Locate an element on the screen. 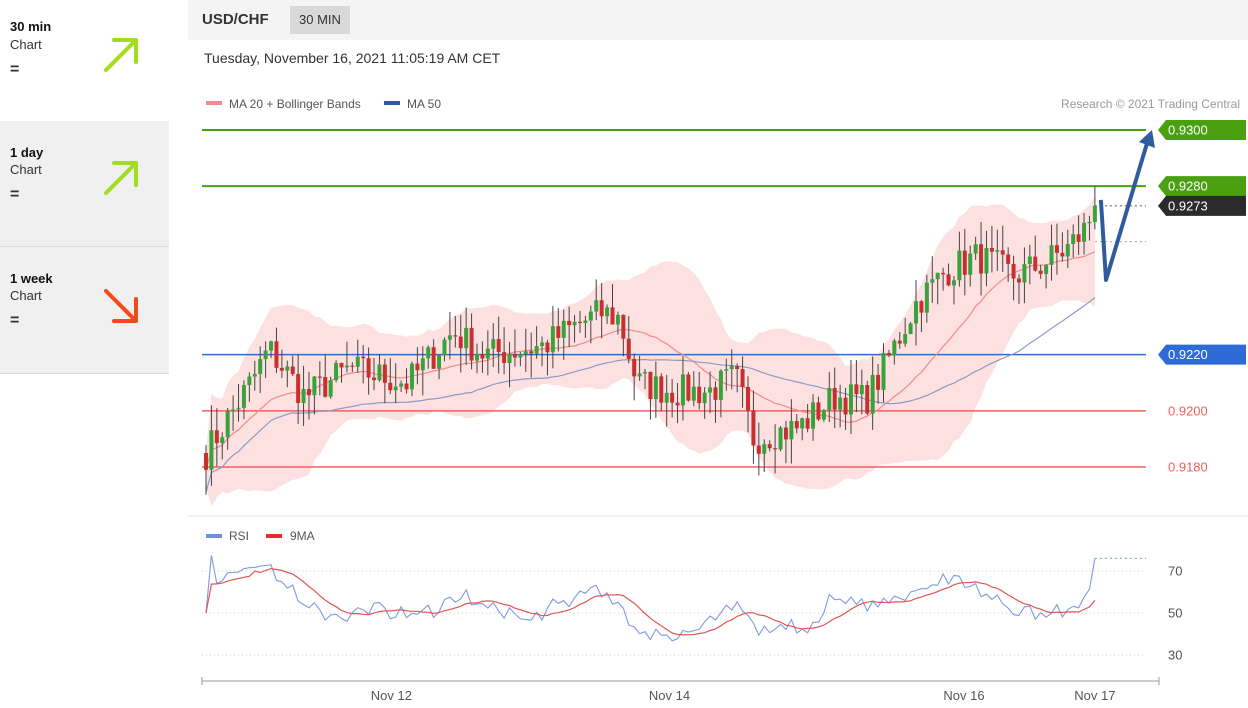 The height and width of the screenshot is (708, 1248). level-badge-text: 0.9220 is located at coordinates (1188, 354).